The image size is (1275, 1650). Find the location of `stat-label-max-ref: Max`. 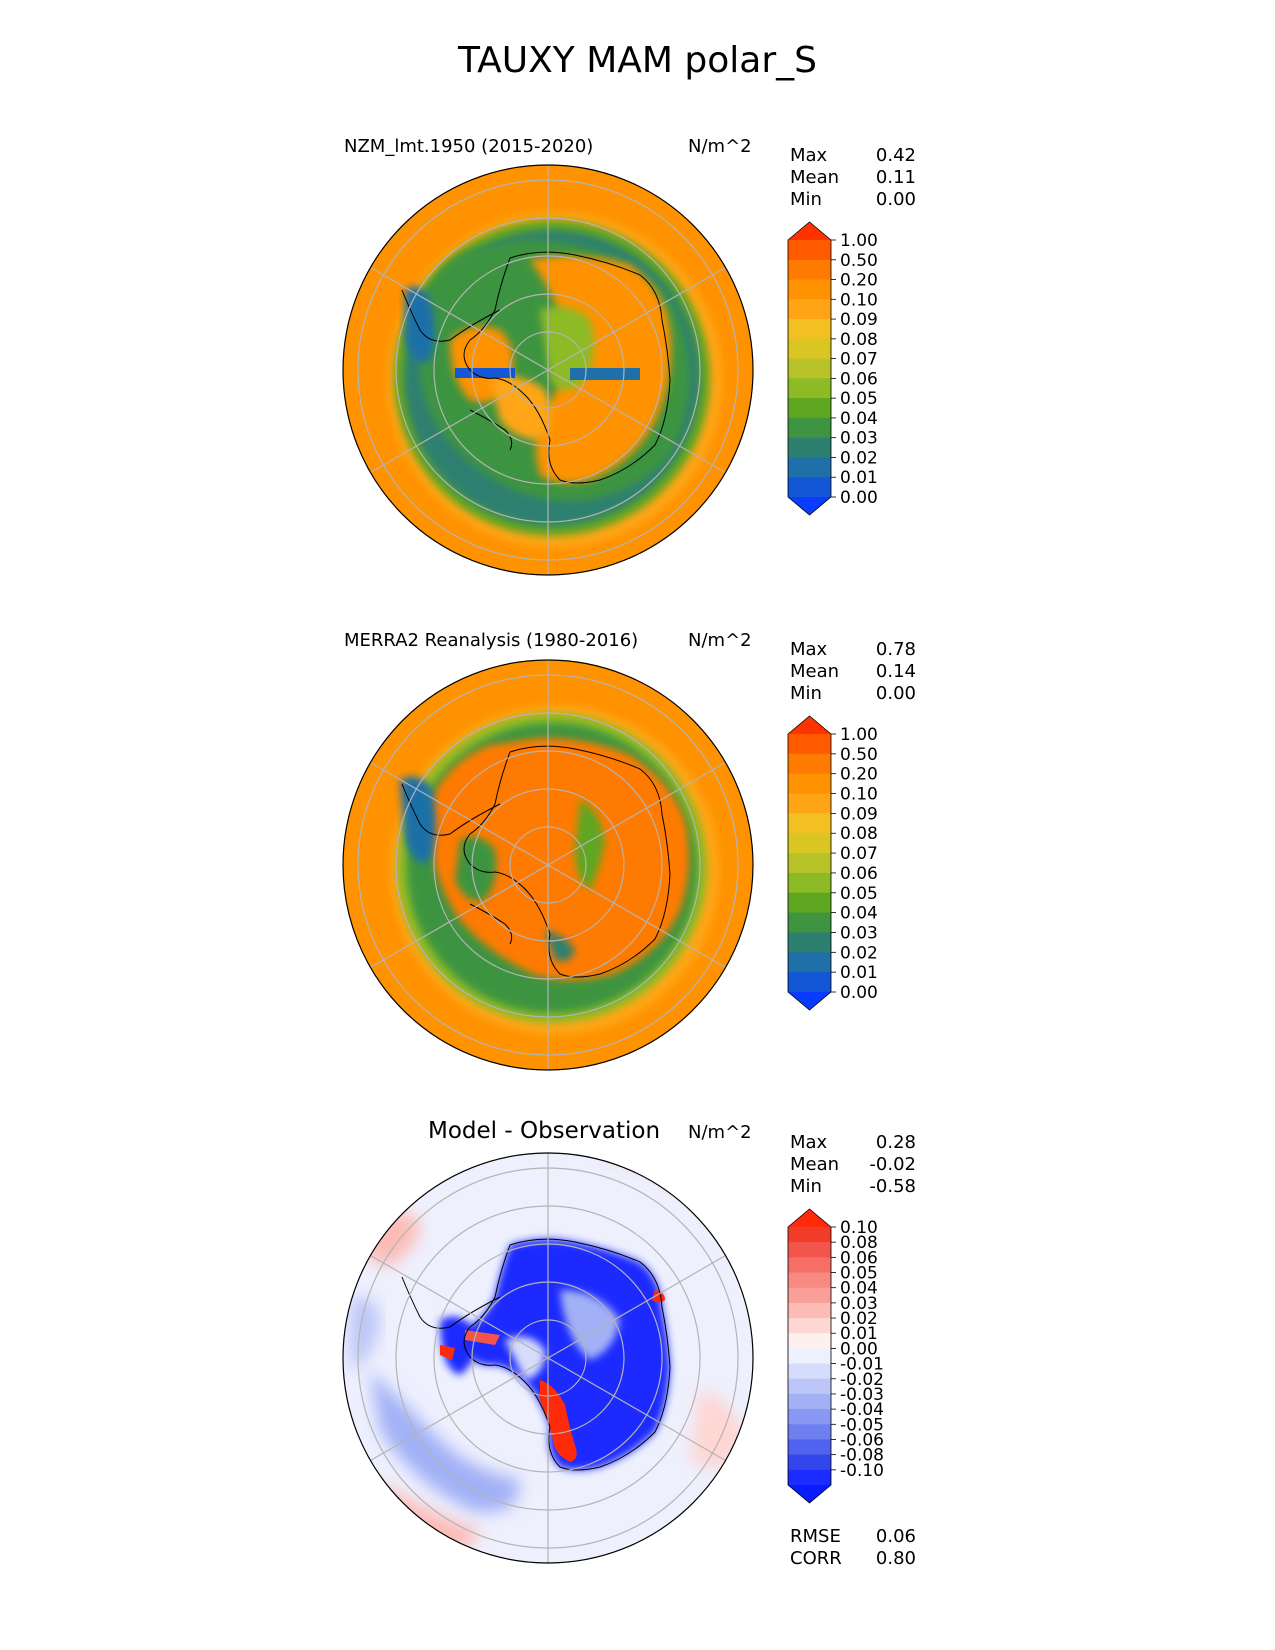

stat-label-max-ref: Max is located at coordinates (809, 649).